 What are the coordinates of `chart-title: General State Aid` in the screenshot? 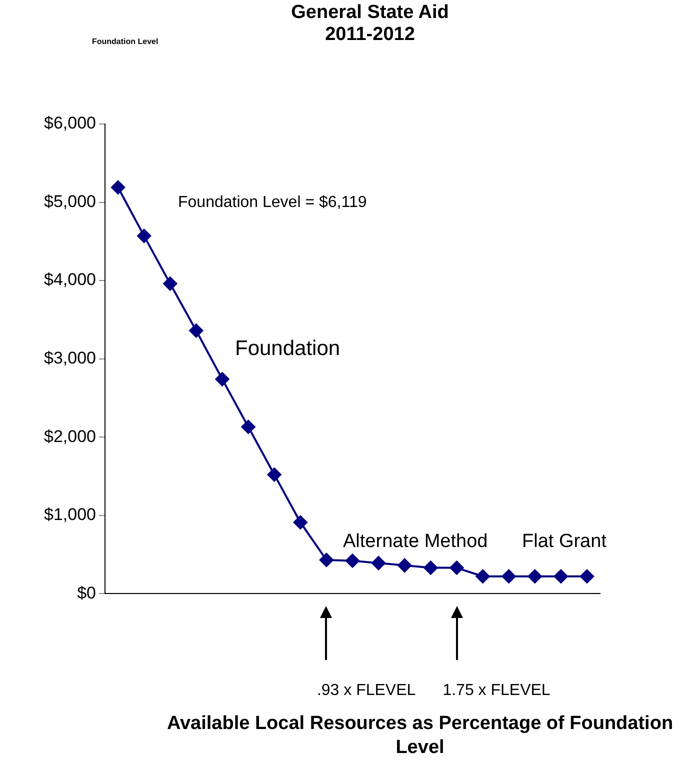 It's located at (370, 13).